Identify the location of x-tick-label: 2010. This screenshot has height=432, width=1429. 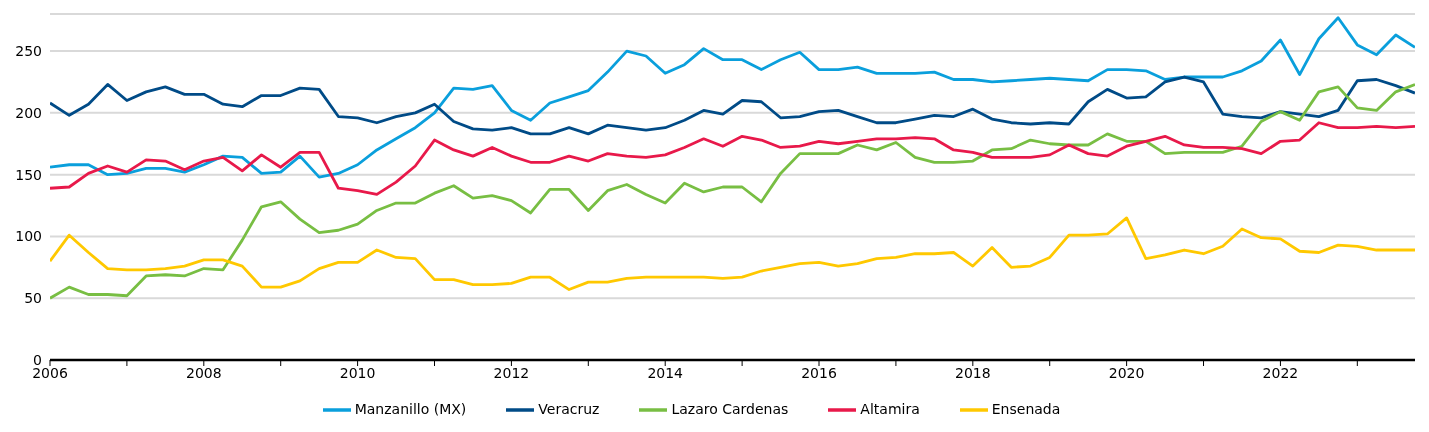
(357, 372).